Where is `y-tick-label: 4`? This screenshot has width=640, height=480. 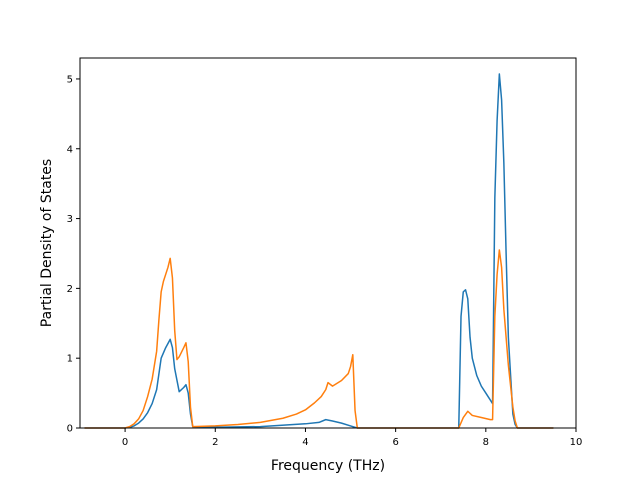
y-tick-label: 4 is located at coordinates (70, 149).